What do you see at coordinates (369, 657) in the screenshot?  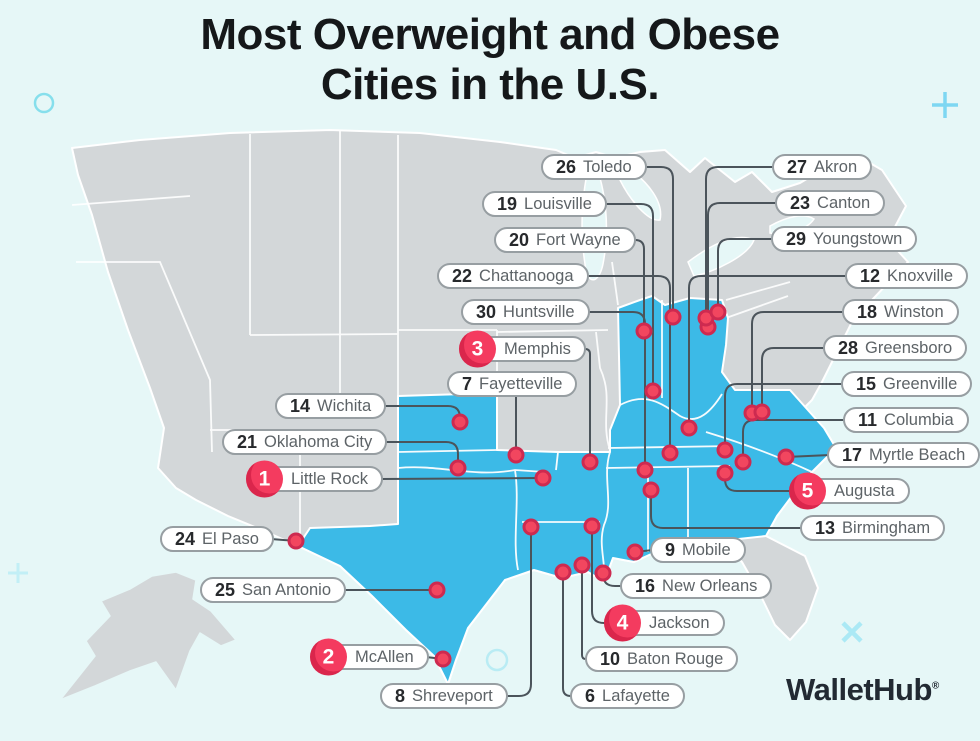 I see `city-label: 2 McAllen` at bounding box center [369, 657].